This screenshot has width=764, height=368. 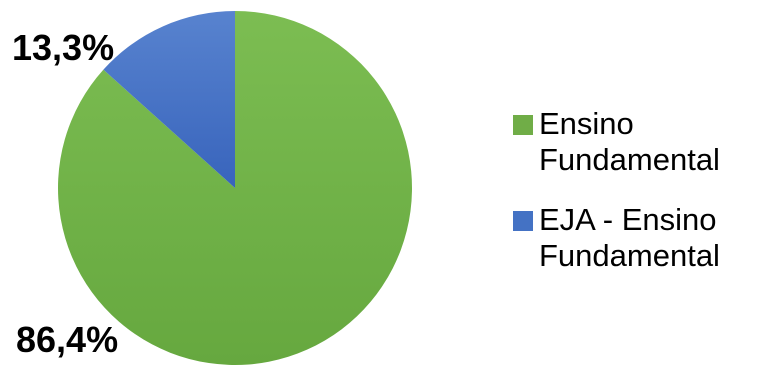 I want to click on data-label-ensino-fundamental: 86,4%, so click(x=67, y=339).